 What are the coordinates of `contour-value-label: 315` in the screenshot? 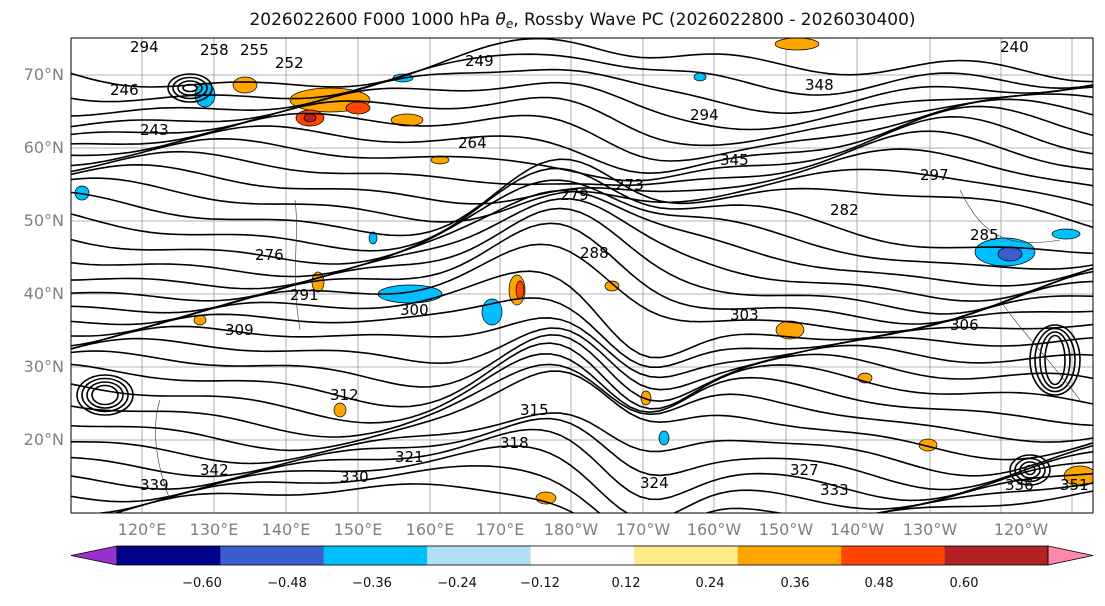 It's located at (534, 410).